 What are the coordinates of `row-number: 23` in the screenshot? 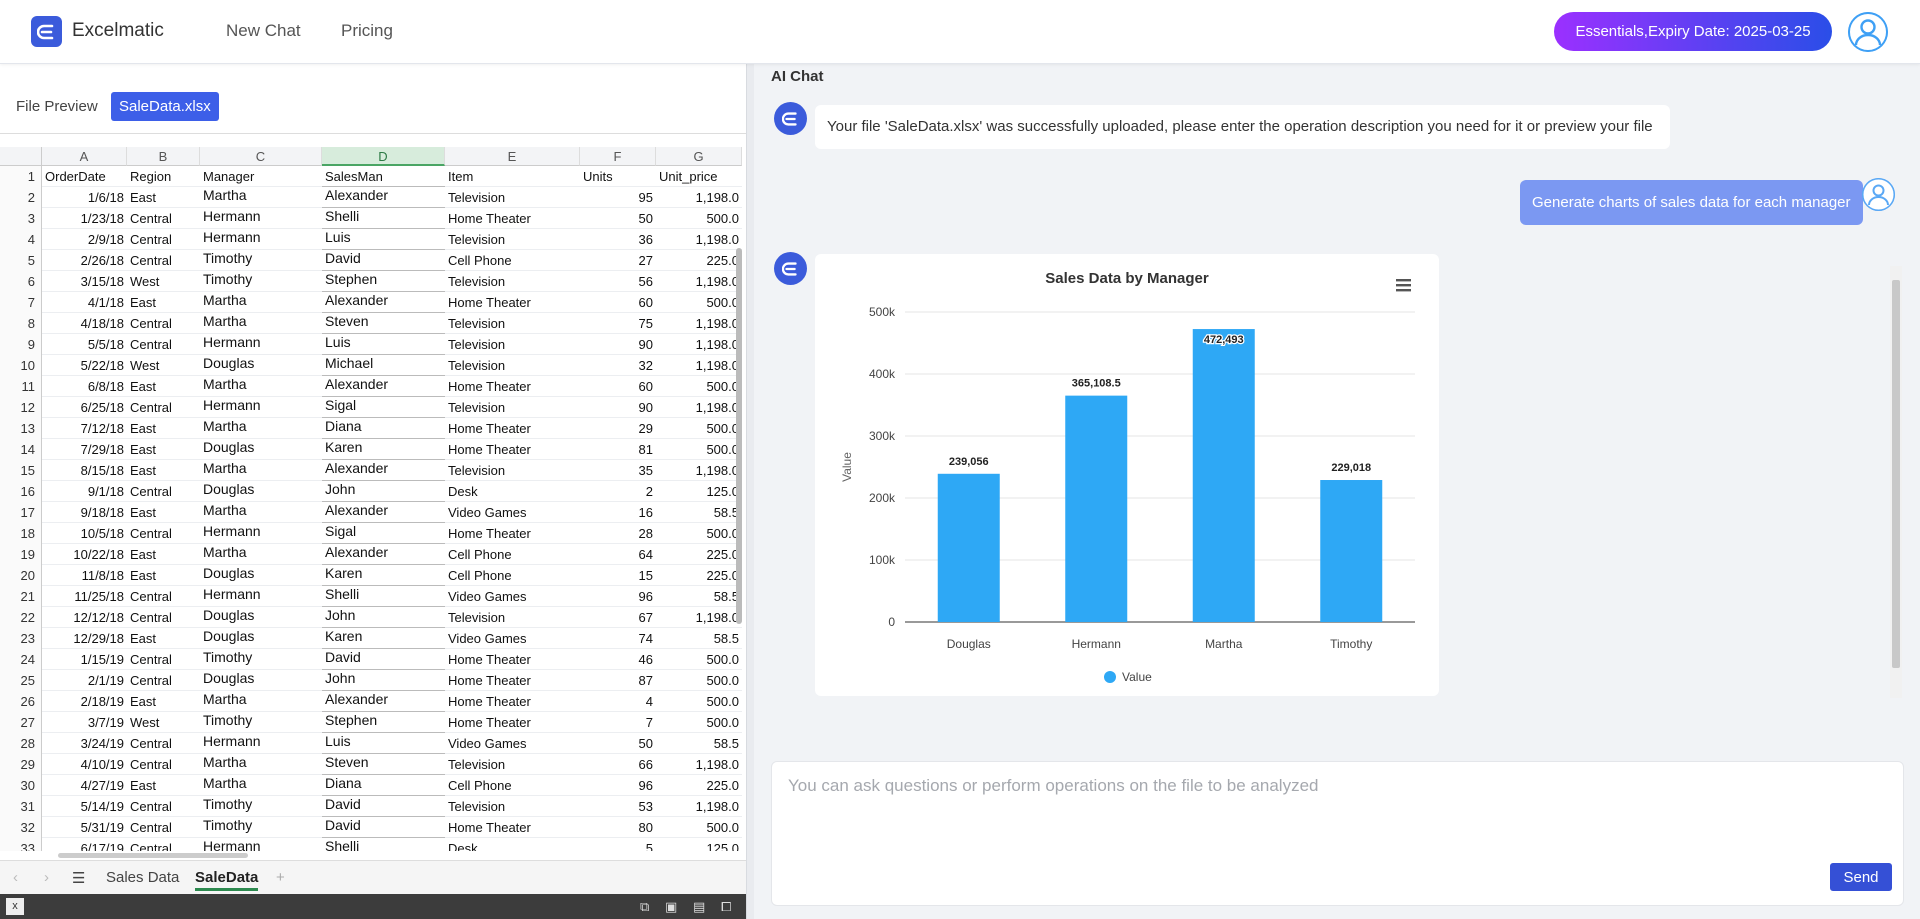 It's located at (21, 638).